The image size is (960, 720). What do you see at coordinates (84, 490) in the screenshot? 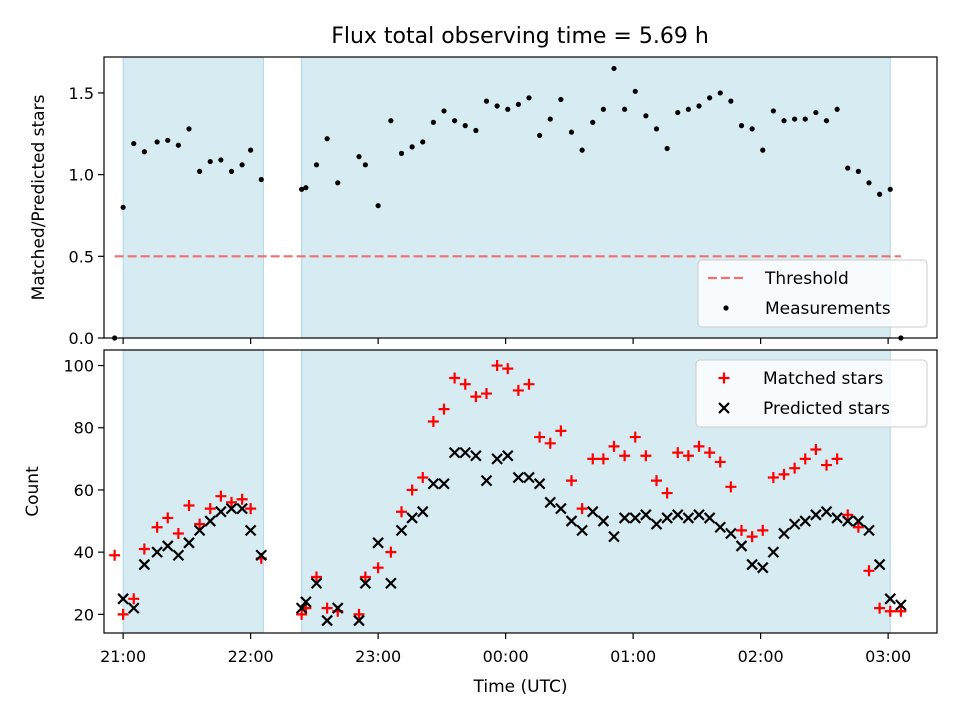
I see `y-tick-label: 60` at bounding box center [84, 490].